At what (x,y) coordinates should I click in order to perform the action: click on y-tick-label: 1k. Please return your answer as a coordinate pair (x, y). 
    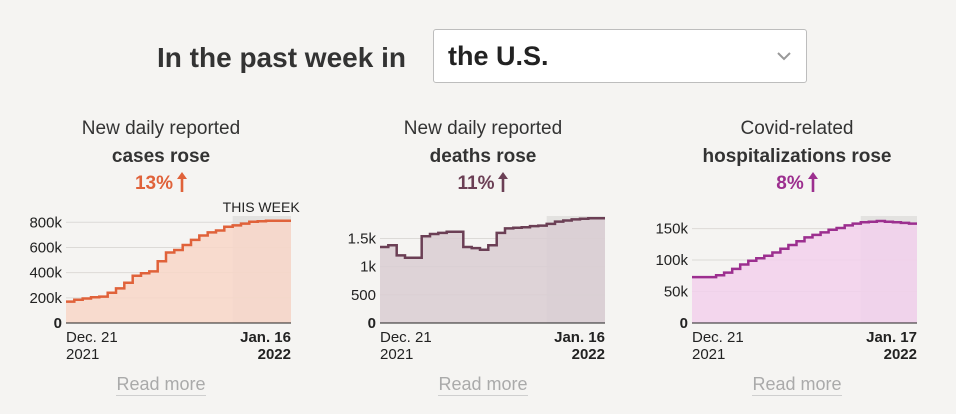
    Looking at the image, I should click on (368, 267).